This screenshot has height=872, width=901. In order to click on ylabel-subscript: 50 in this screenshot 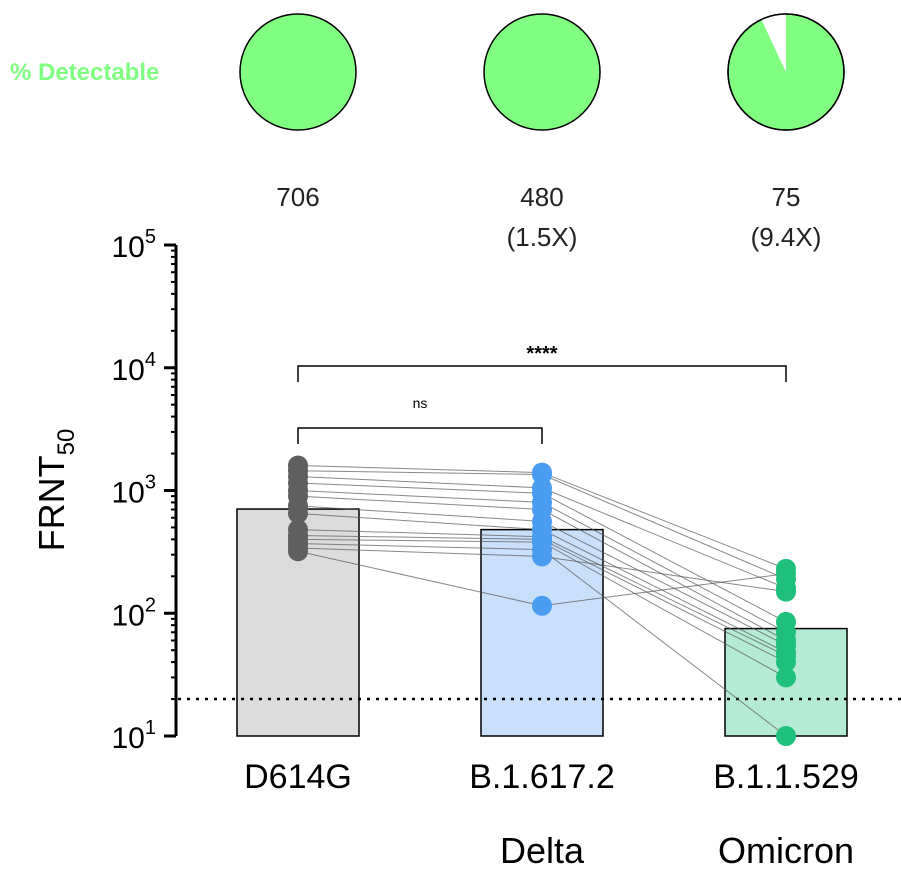, I will do `click(66, 442)`.